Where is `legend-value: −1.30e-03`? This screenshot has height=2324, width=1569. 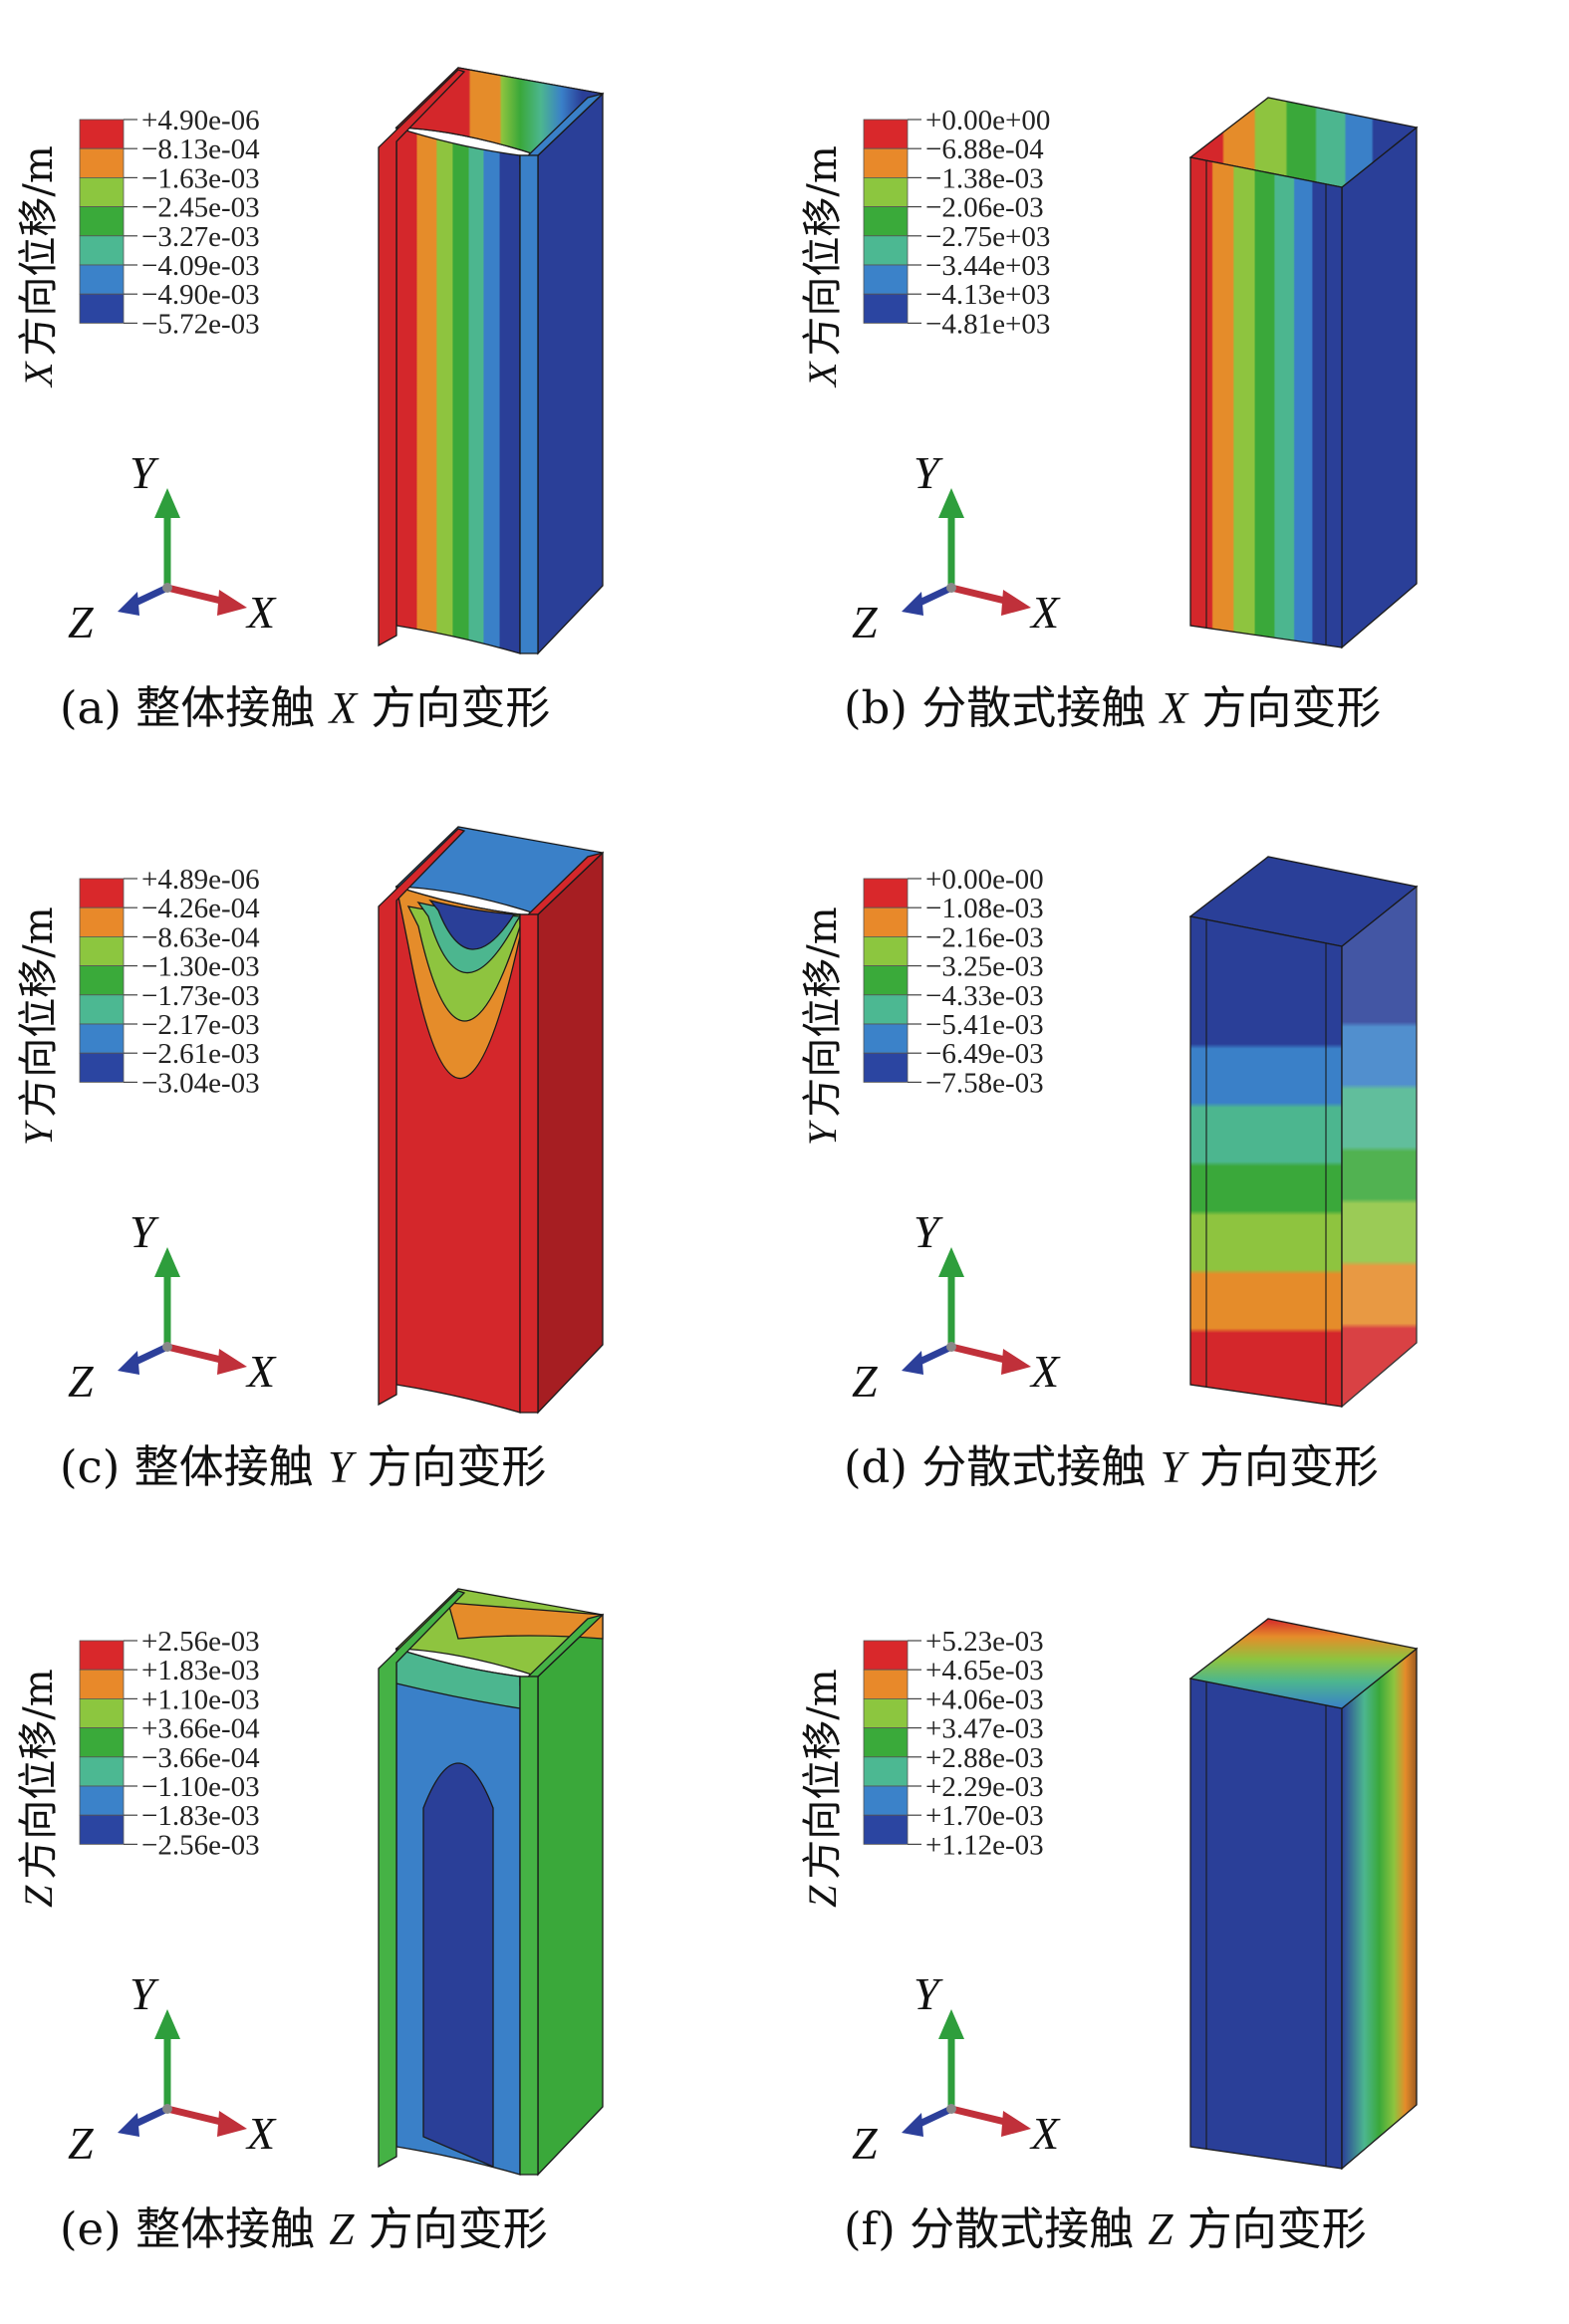
legend-value: −1.30e-03 is located at coordinates (200, 967).